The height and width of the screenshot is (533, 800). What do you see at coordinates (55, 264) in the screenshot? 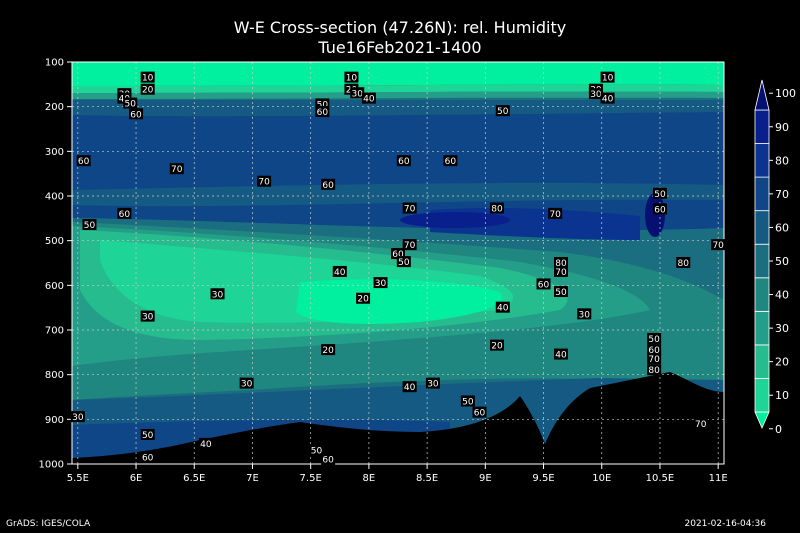
I see `y-axis: 100 200 300 400 500 600 700 800 900 1000` at bounding box center [55, 264].